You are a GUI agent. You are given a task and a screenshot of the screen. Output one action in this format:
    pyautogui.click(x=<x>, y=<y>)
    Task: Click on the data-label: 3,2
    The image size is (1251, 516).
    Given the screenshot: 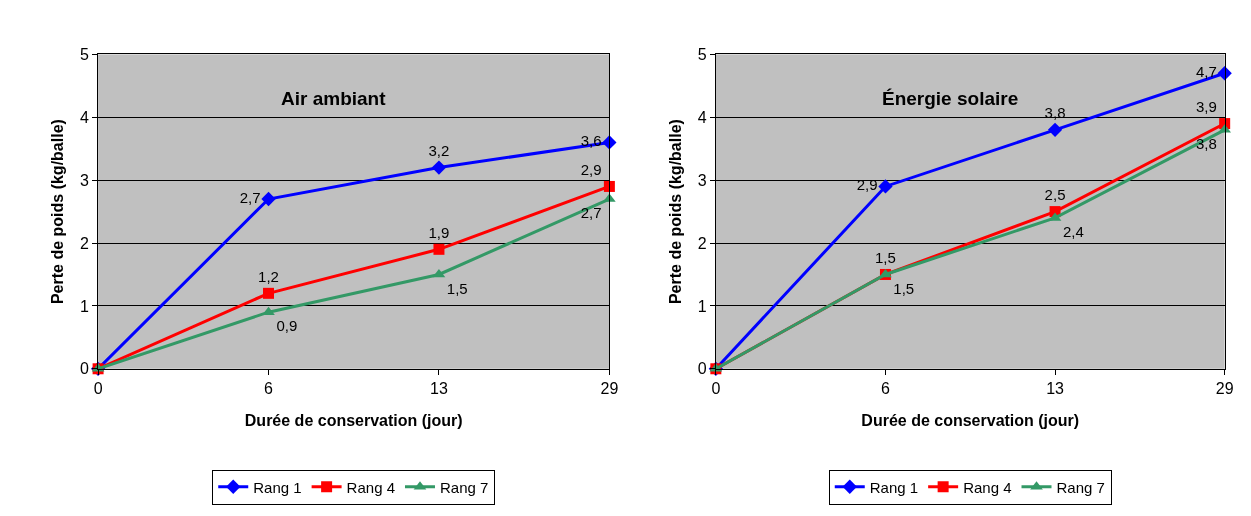 What is the action you would take?
    pyautogui.click(x=439, y=150)
    